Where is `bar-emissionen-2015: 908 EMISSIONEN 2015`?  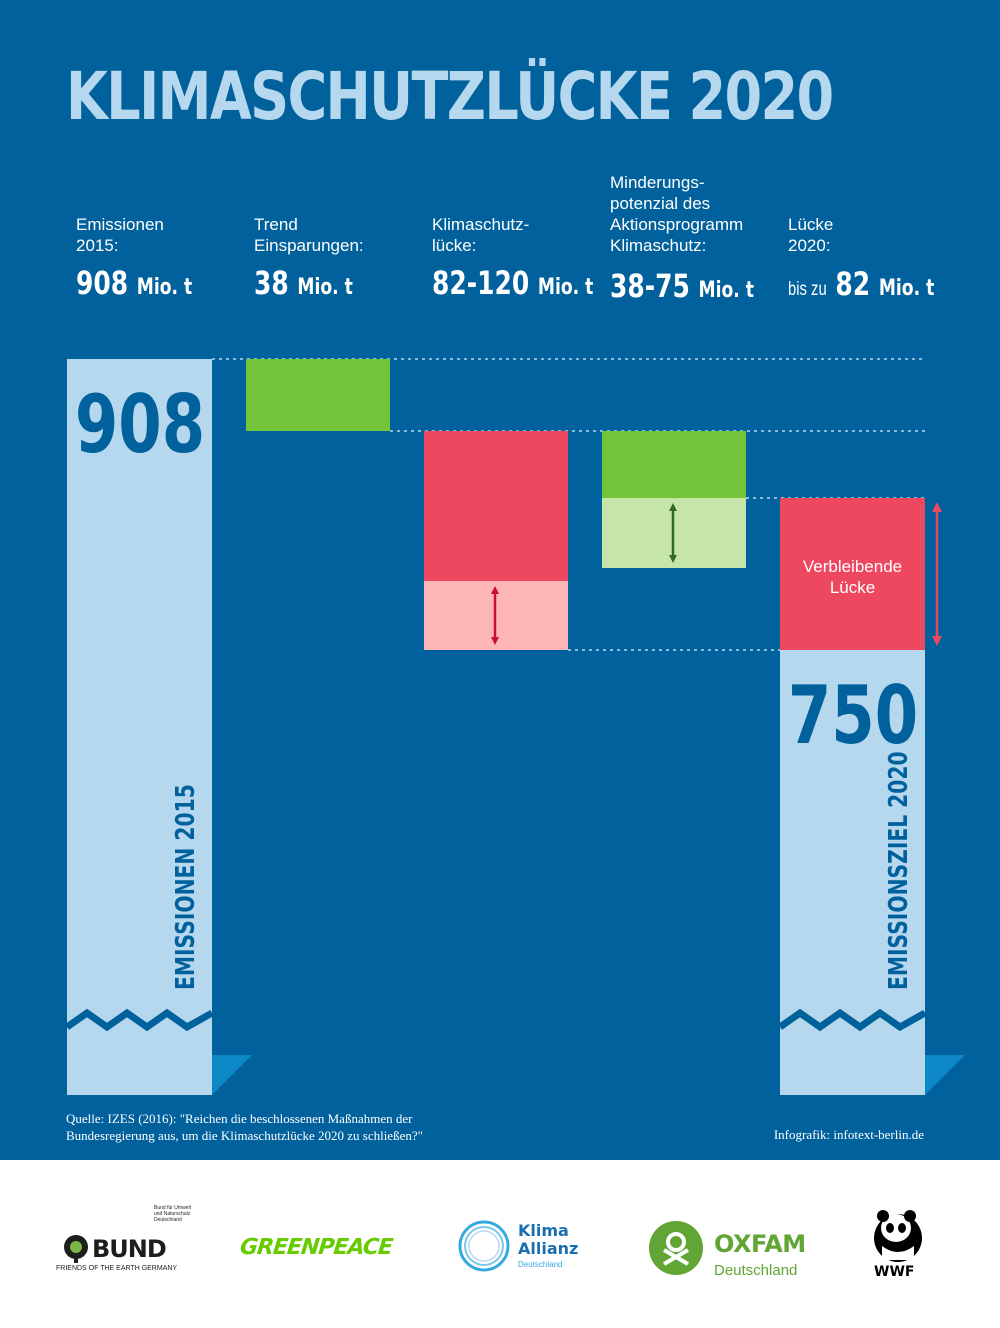 bar-emissionen-2015: 908 EMISSIONEN 2015 is located at coordinates (158, 727).